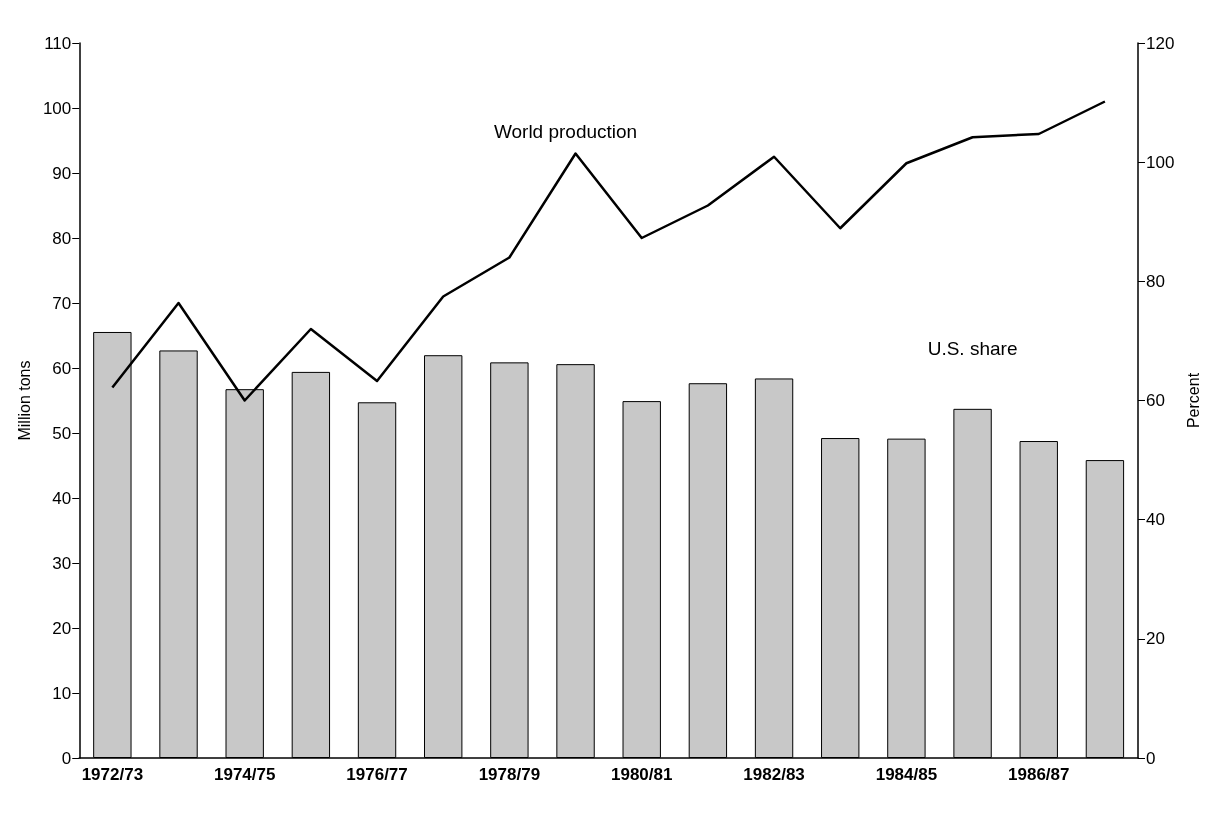 The width and height of the screenshot is (1226, 823). I want to click on y-tick-label: 60, so click(62, 368).